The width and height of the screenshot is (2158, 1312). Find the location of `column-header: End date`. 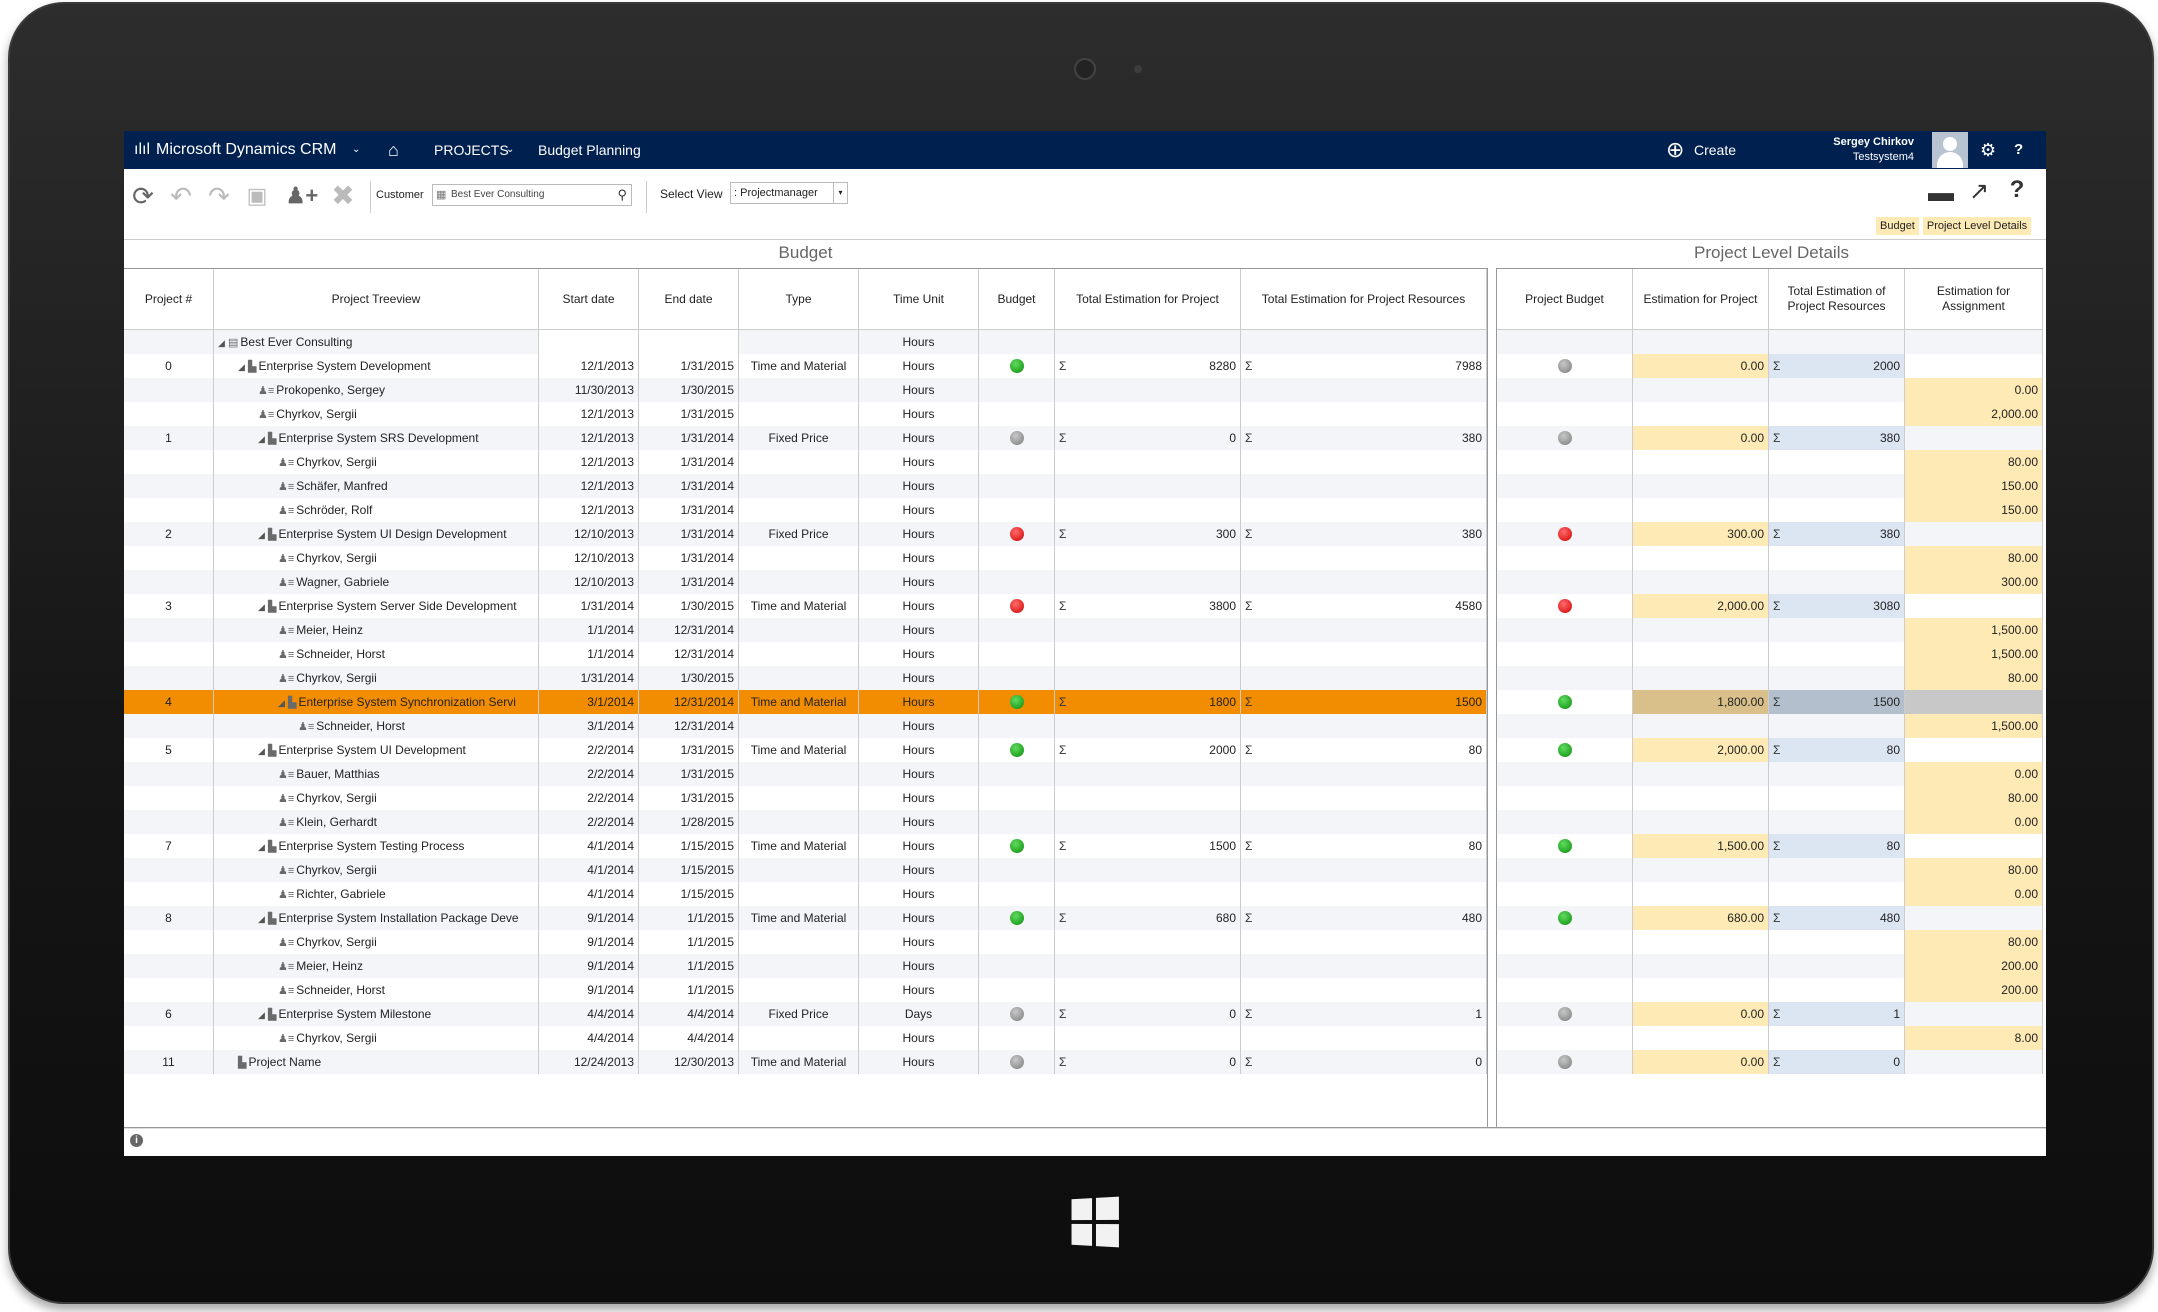

column-header: End date is located at coordinates (689, 299).